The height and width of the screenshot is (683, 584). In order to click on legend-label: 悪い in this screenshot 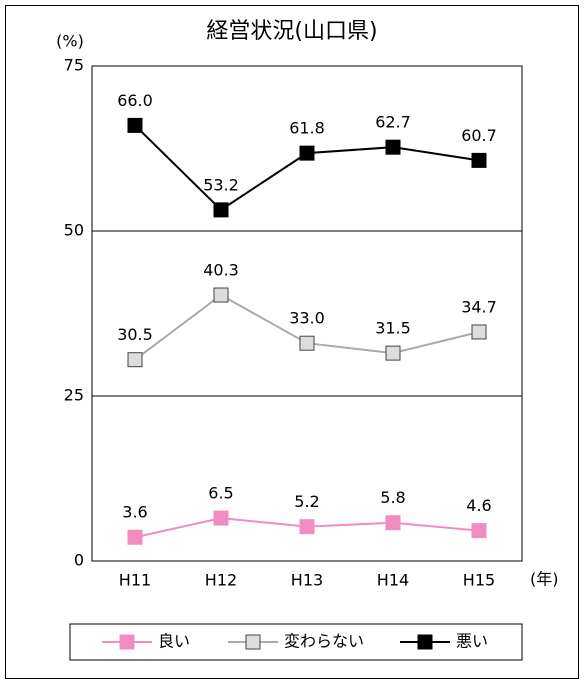, I will do `click(472, 641)`.